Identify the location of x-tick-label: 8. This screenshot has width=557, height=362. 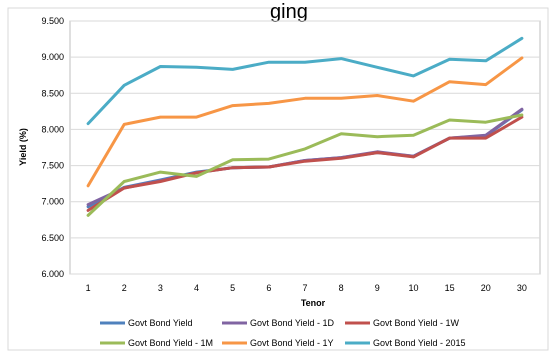
(341, 288).